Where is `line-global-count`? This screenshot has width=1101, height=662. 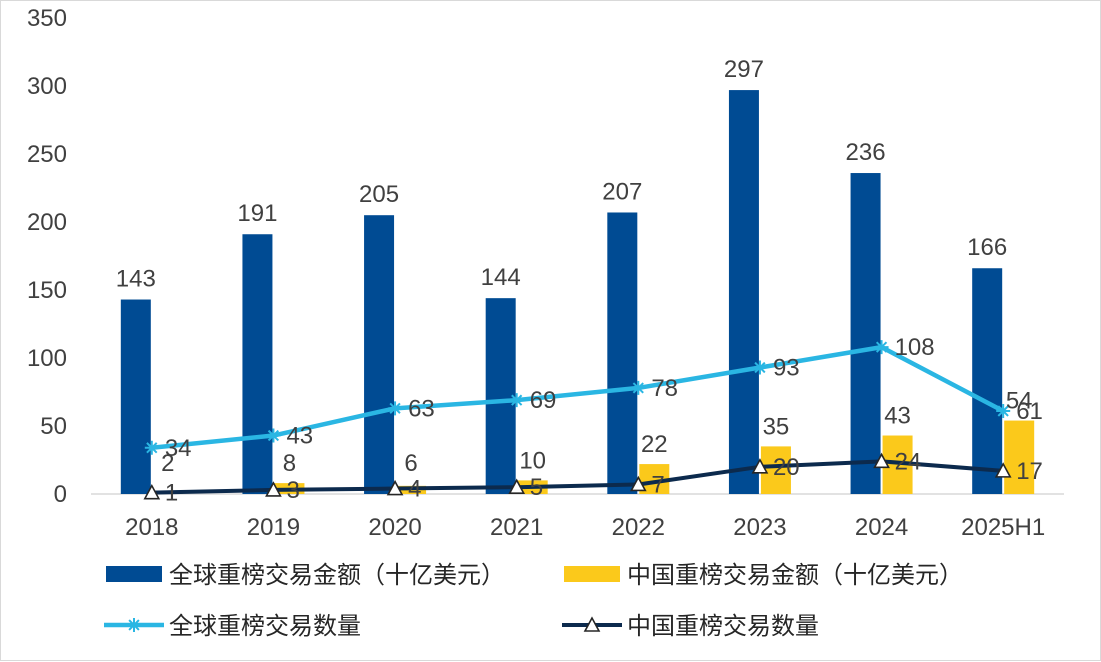 line-global-count is located at coordinates (577, 397).